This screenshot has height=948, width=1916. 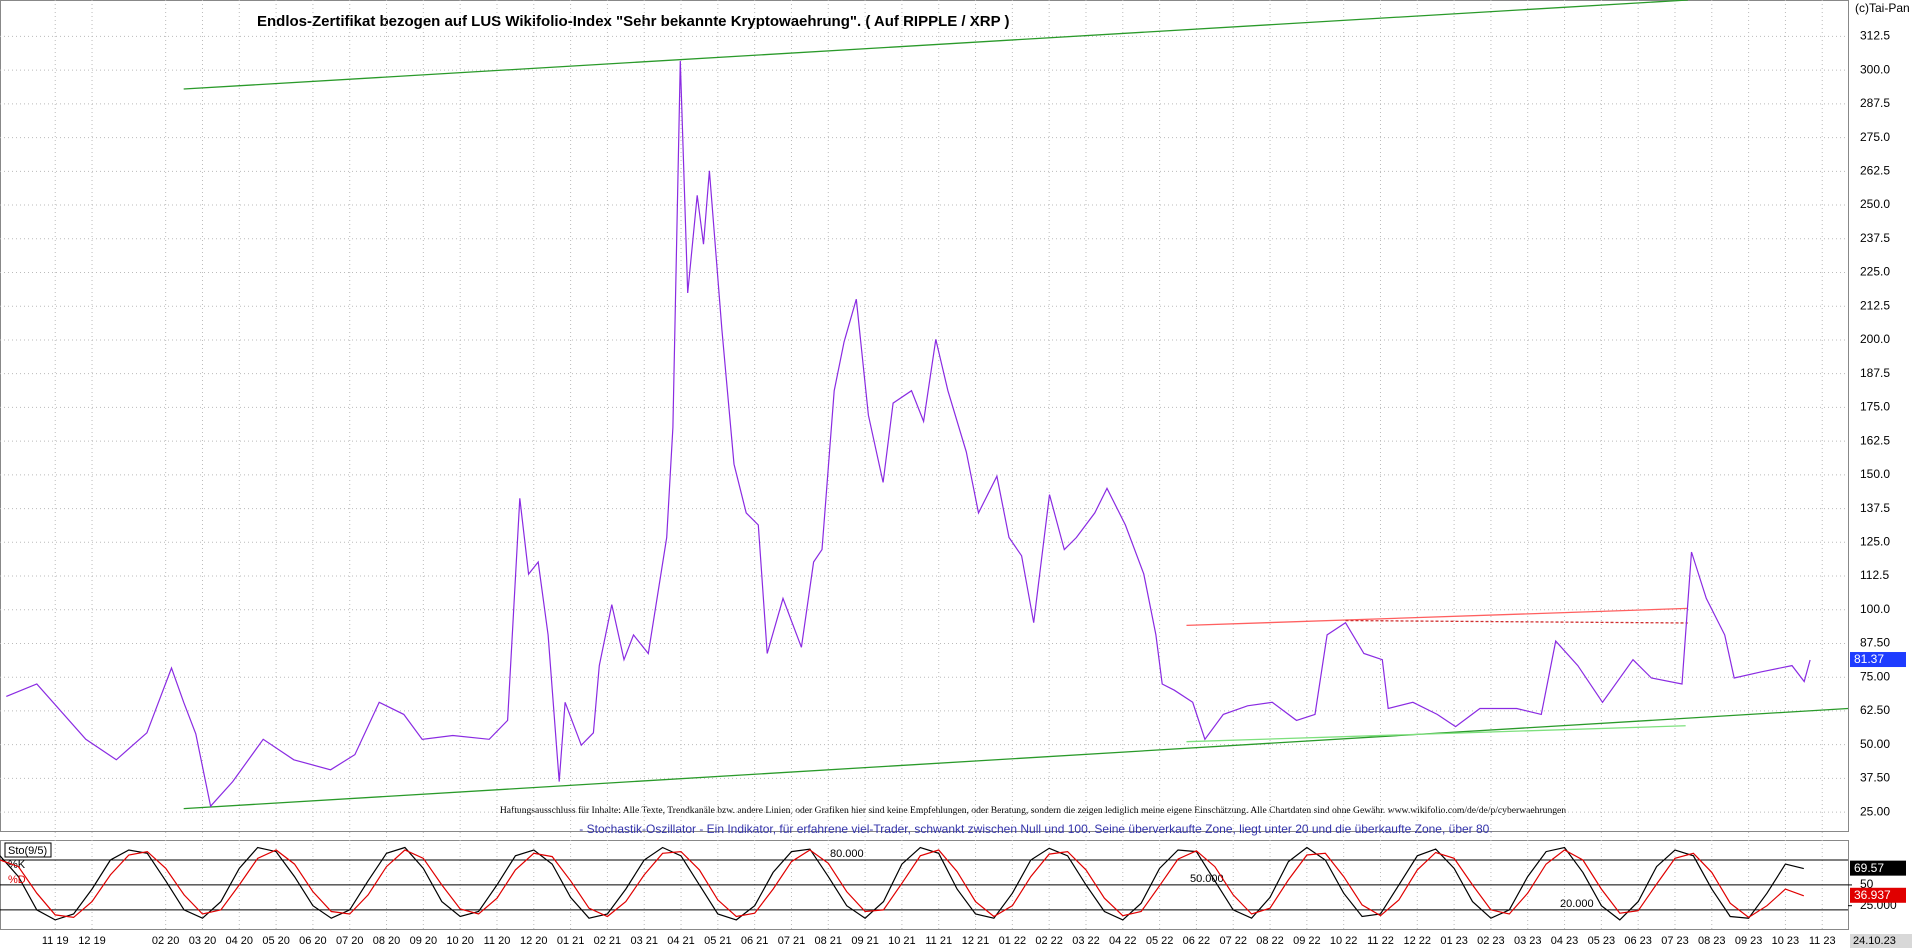 What do you see at coordinates (534, 941) in the screenshot?
I see `x-tick-label: 12 20` at bounding box center [534, 941].